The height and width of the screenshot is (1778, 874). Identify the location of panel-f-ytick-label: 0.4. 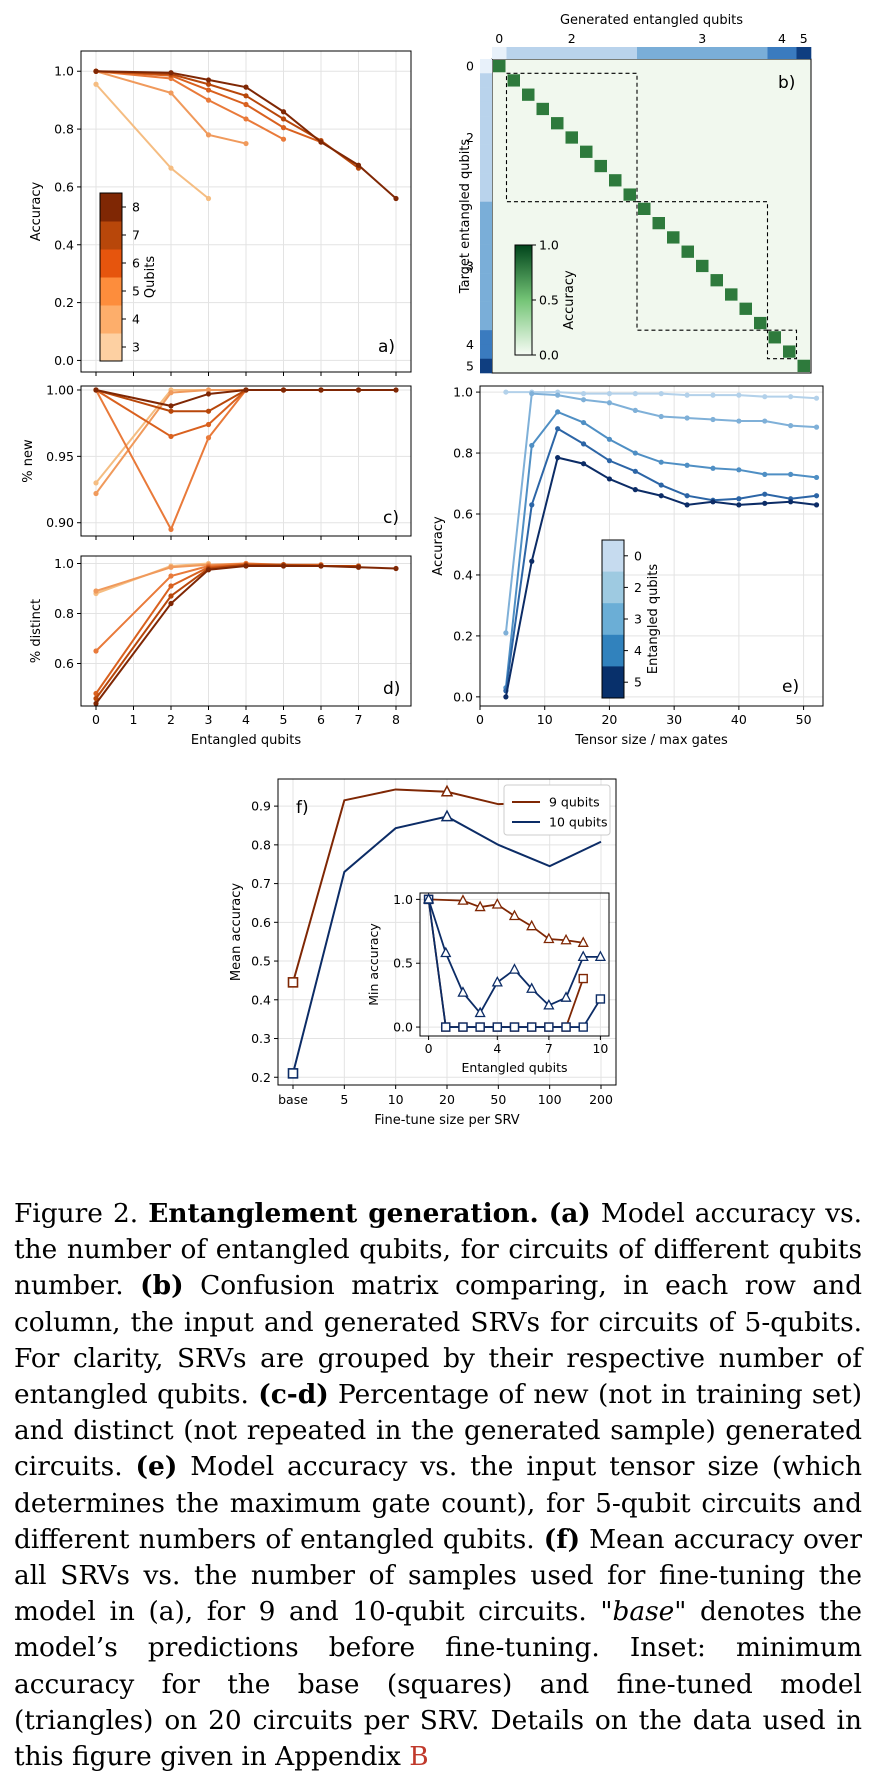
(261, 999).